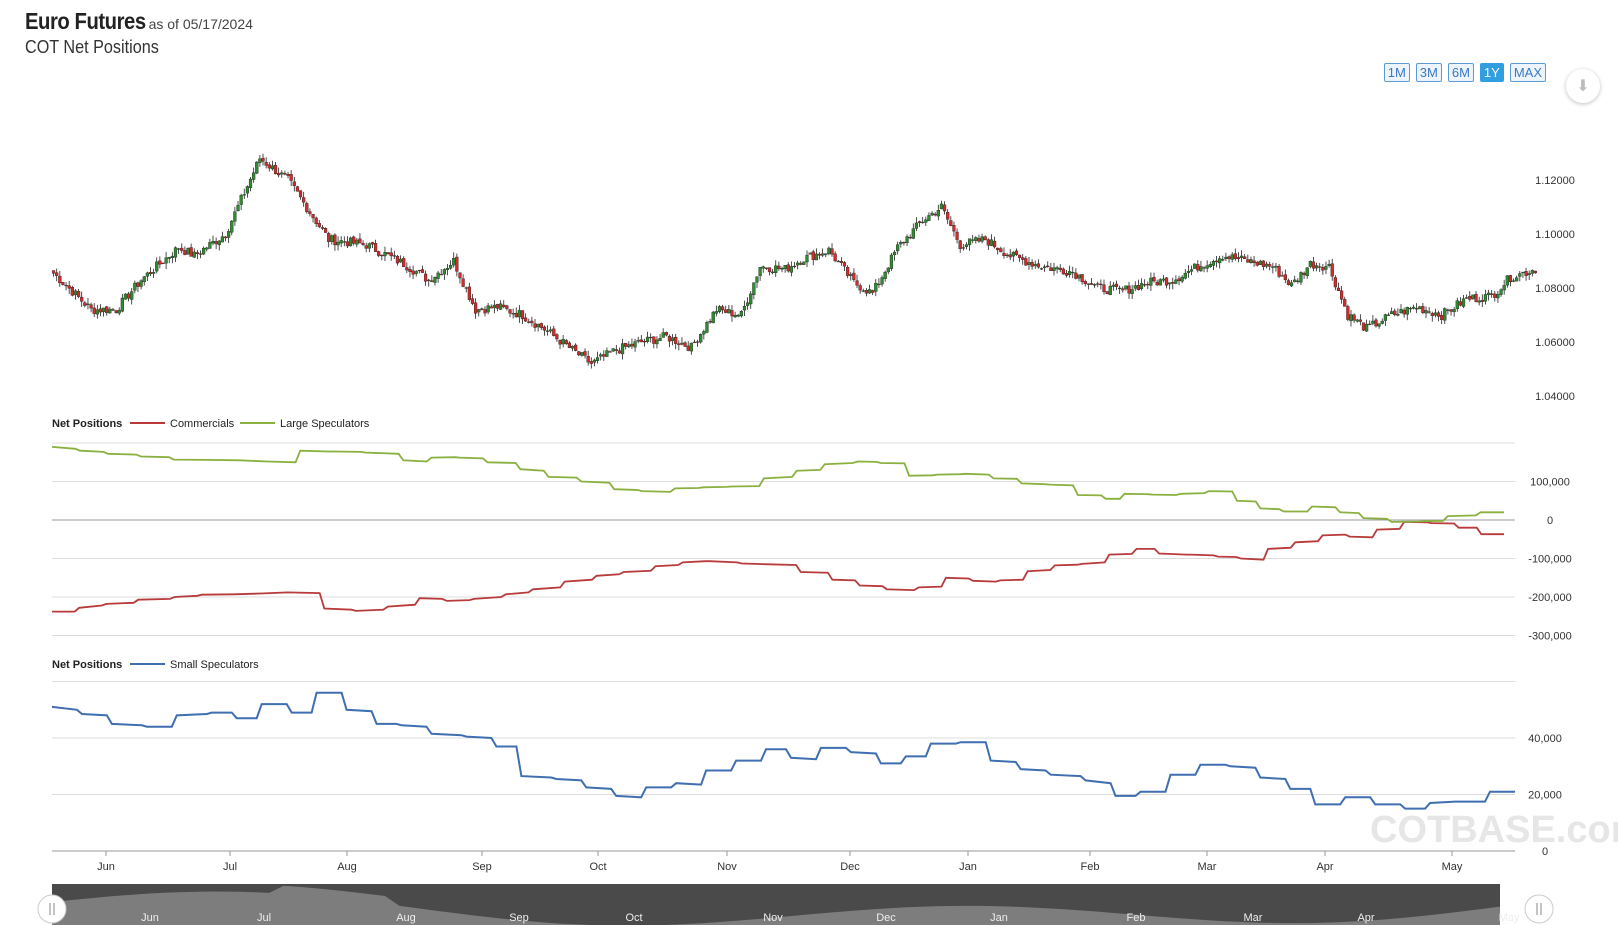 Image resolution: width=1618 pixels, height=925 pixels. Describe the element at coordinates (202, 424) in the screenshot. I see `legend-commercials: Commercials` at that location.